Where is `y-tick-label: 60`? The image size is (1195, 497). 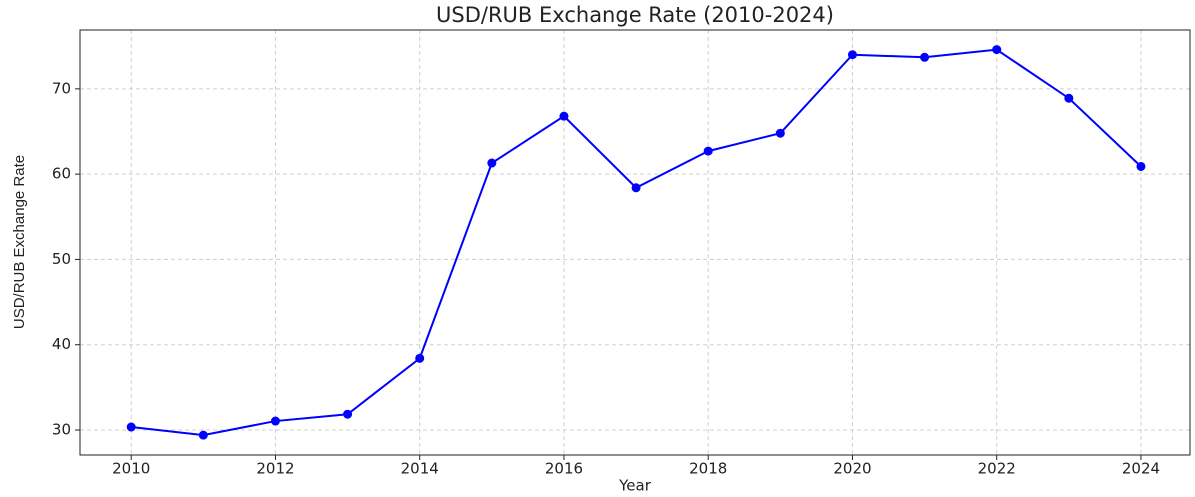
y-tick-label: 60 is located at coordinates (61, 174).